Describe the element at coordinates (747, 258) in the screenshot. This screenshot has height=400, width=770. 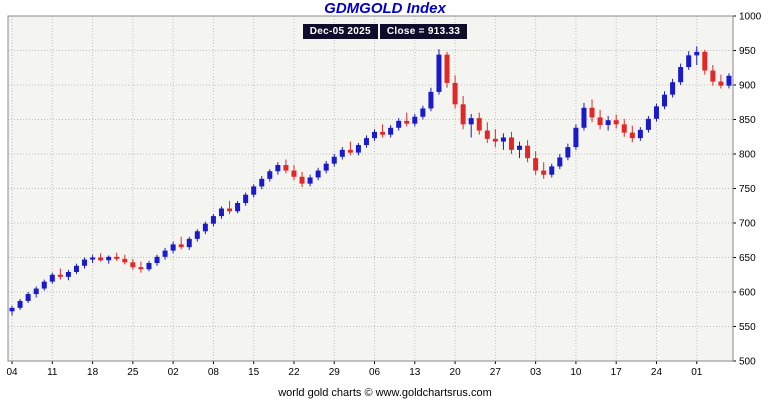
I see `y-axis-label: 650` at that location.